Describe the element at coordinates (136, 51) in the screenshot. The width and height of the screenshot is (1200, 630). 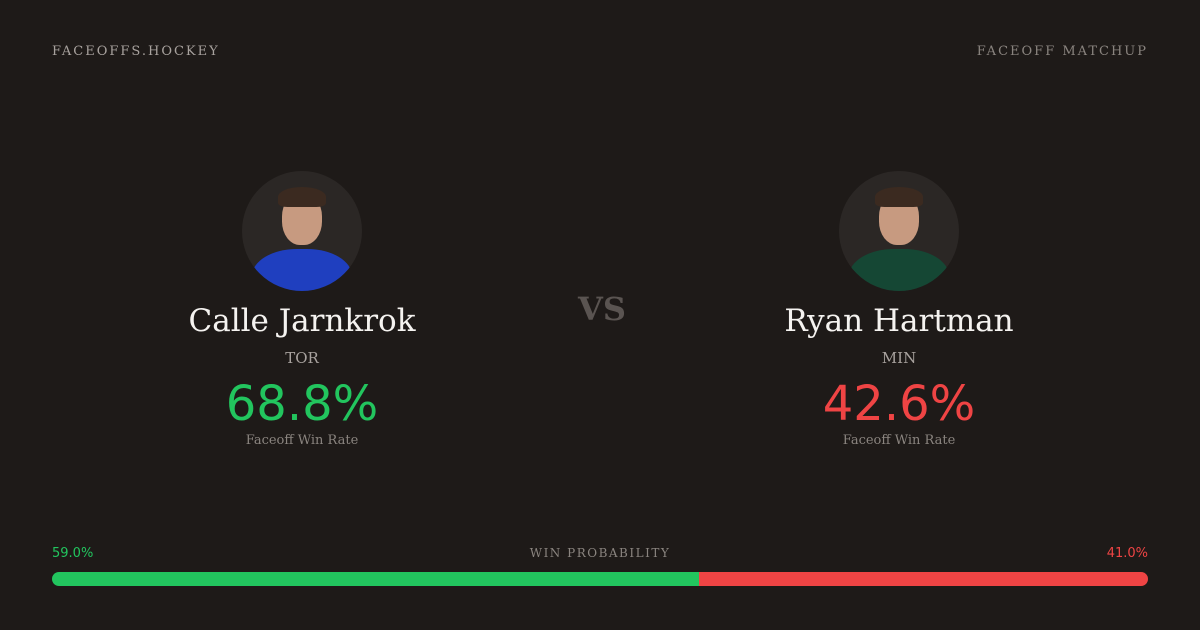
I see `site-brand: FACEOFFS.HOCKEY` at that location.